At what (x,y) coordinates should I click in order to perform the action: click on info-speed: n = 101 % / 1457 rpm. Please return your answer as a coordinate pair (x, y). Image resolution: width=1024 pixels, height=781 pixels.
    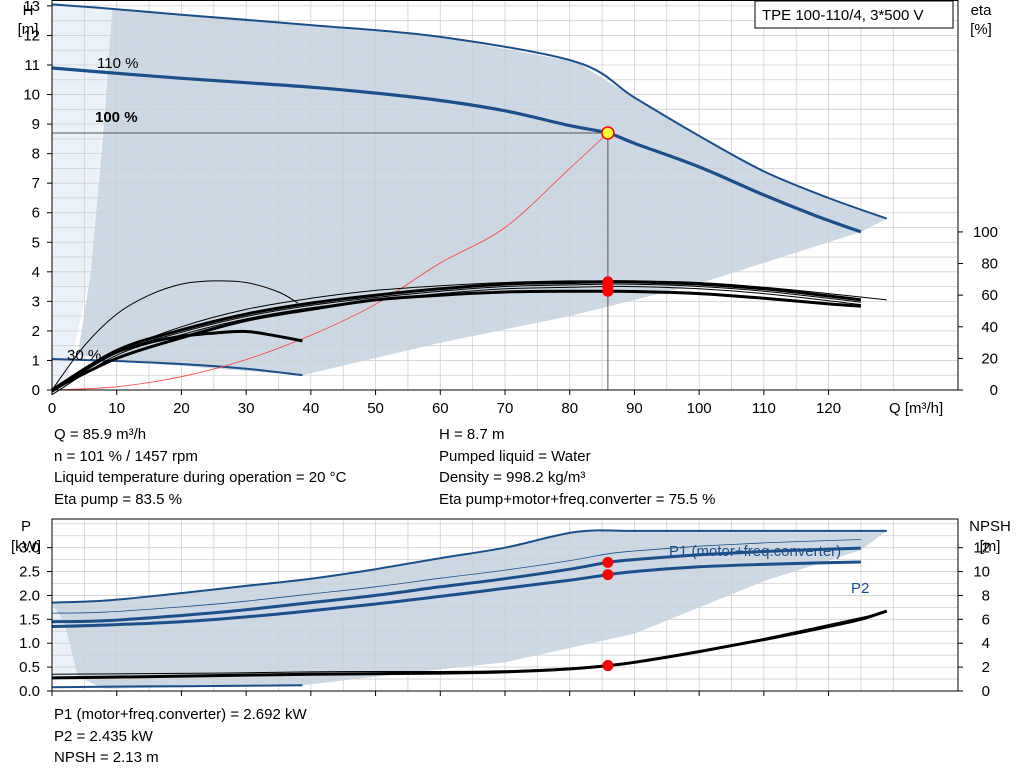
    Looking at the image, I should click on (126, 456).